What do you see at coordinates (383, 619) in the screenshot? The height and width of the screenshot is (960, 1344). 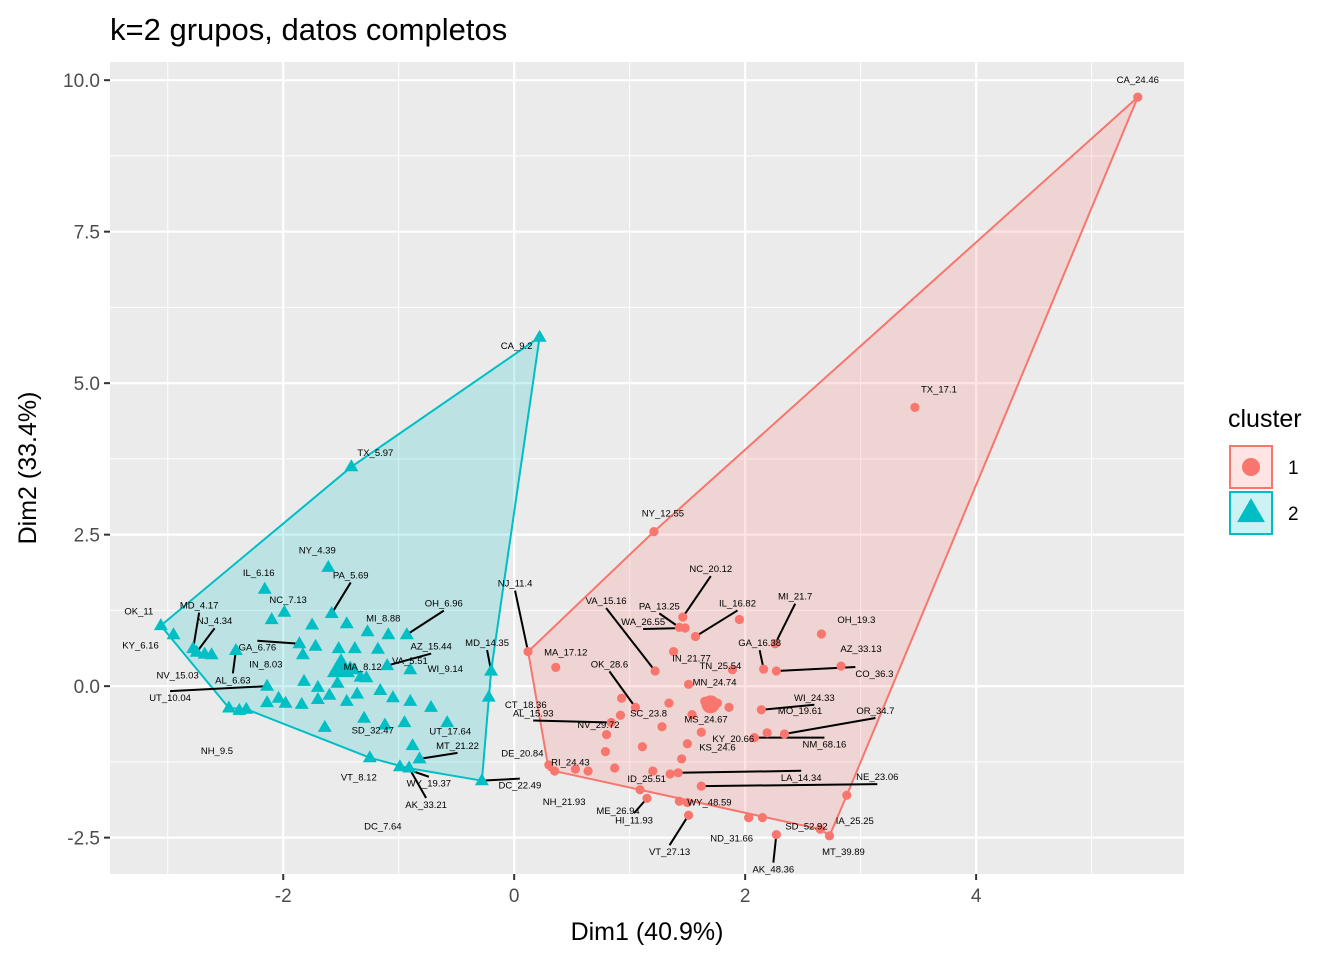 I see `point-label-mi-8-88: MI_8.88` at bounding box center [383, 619].